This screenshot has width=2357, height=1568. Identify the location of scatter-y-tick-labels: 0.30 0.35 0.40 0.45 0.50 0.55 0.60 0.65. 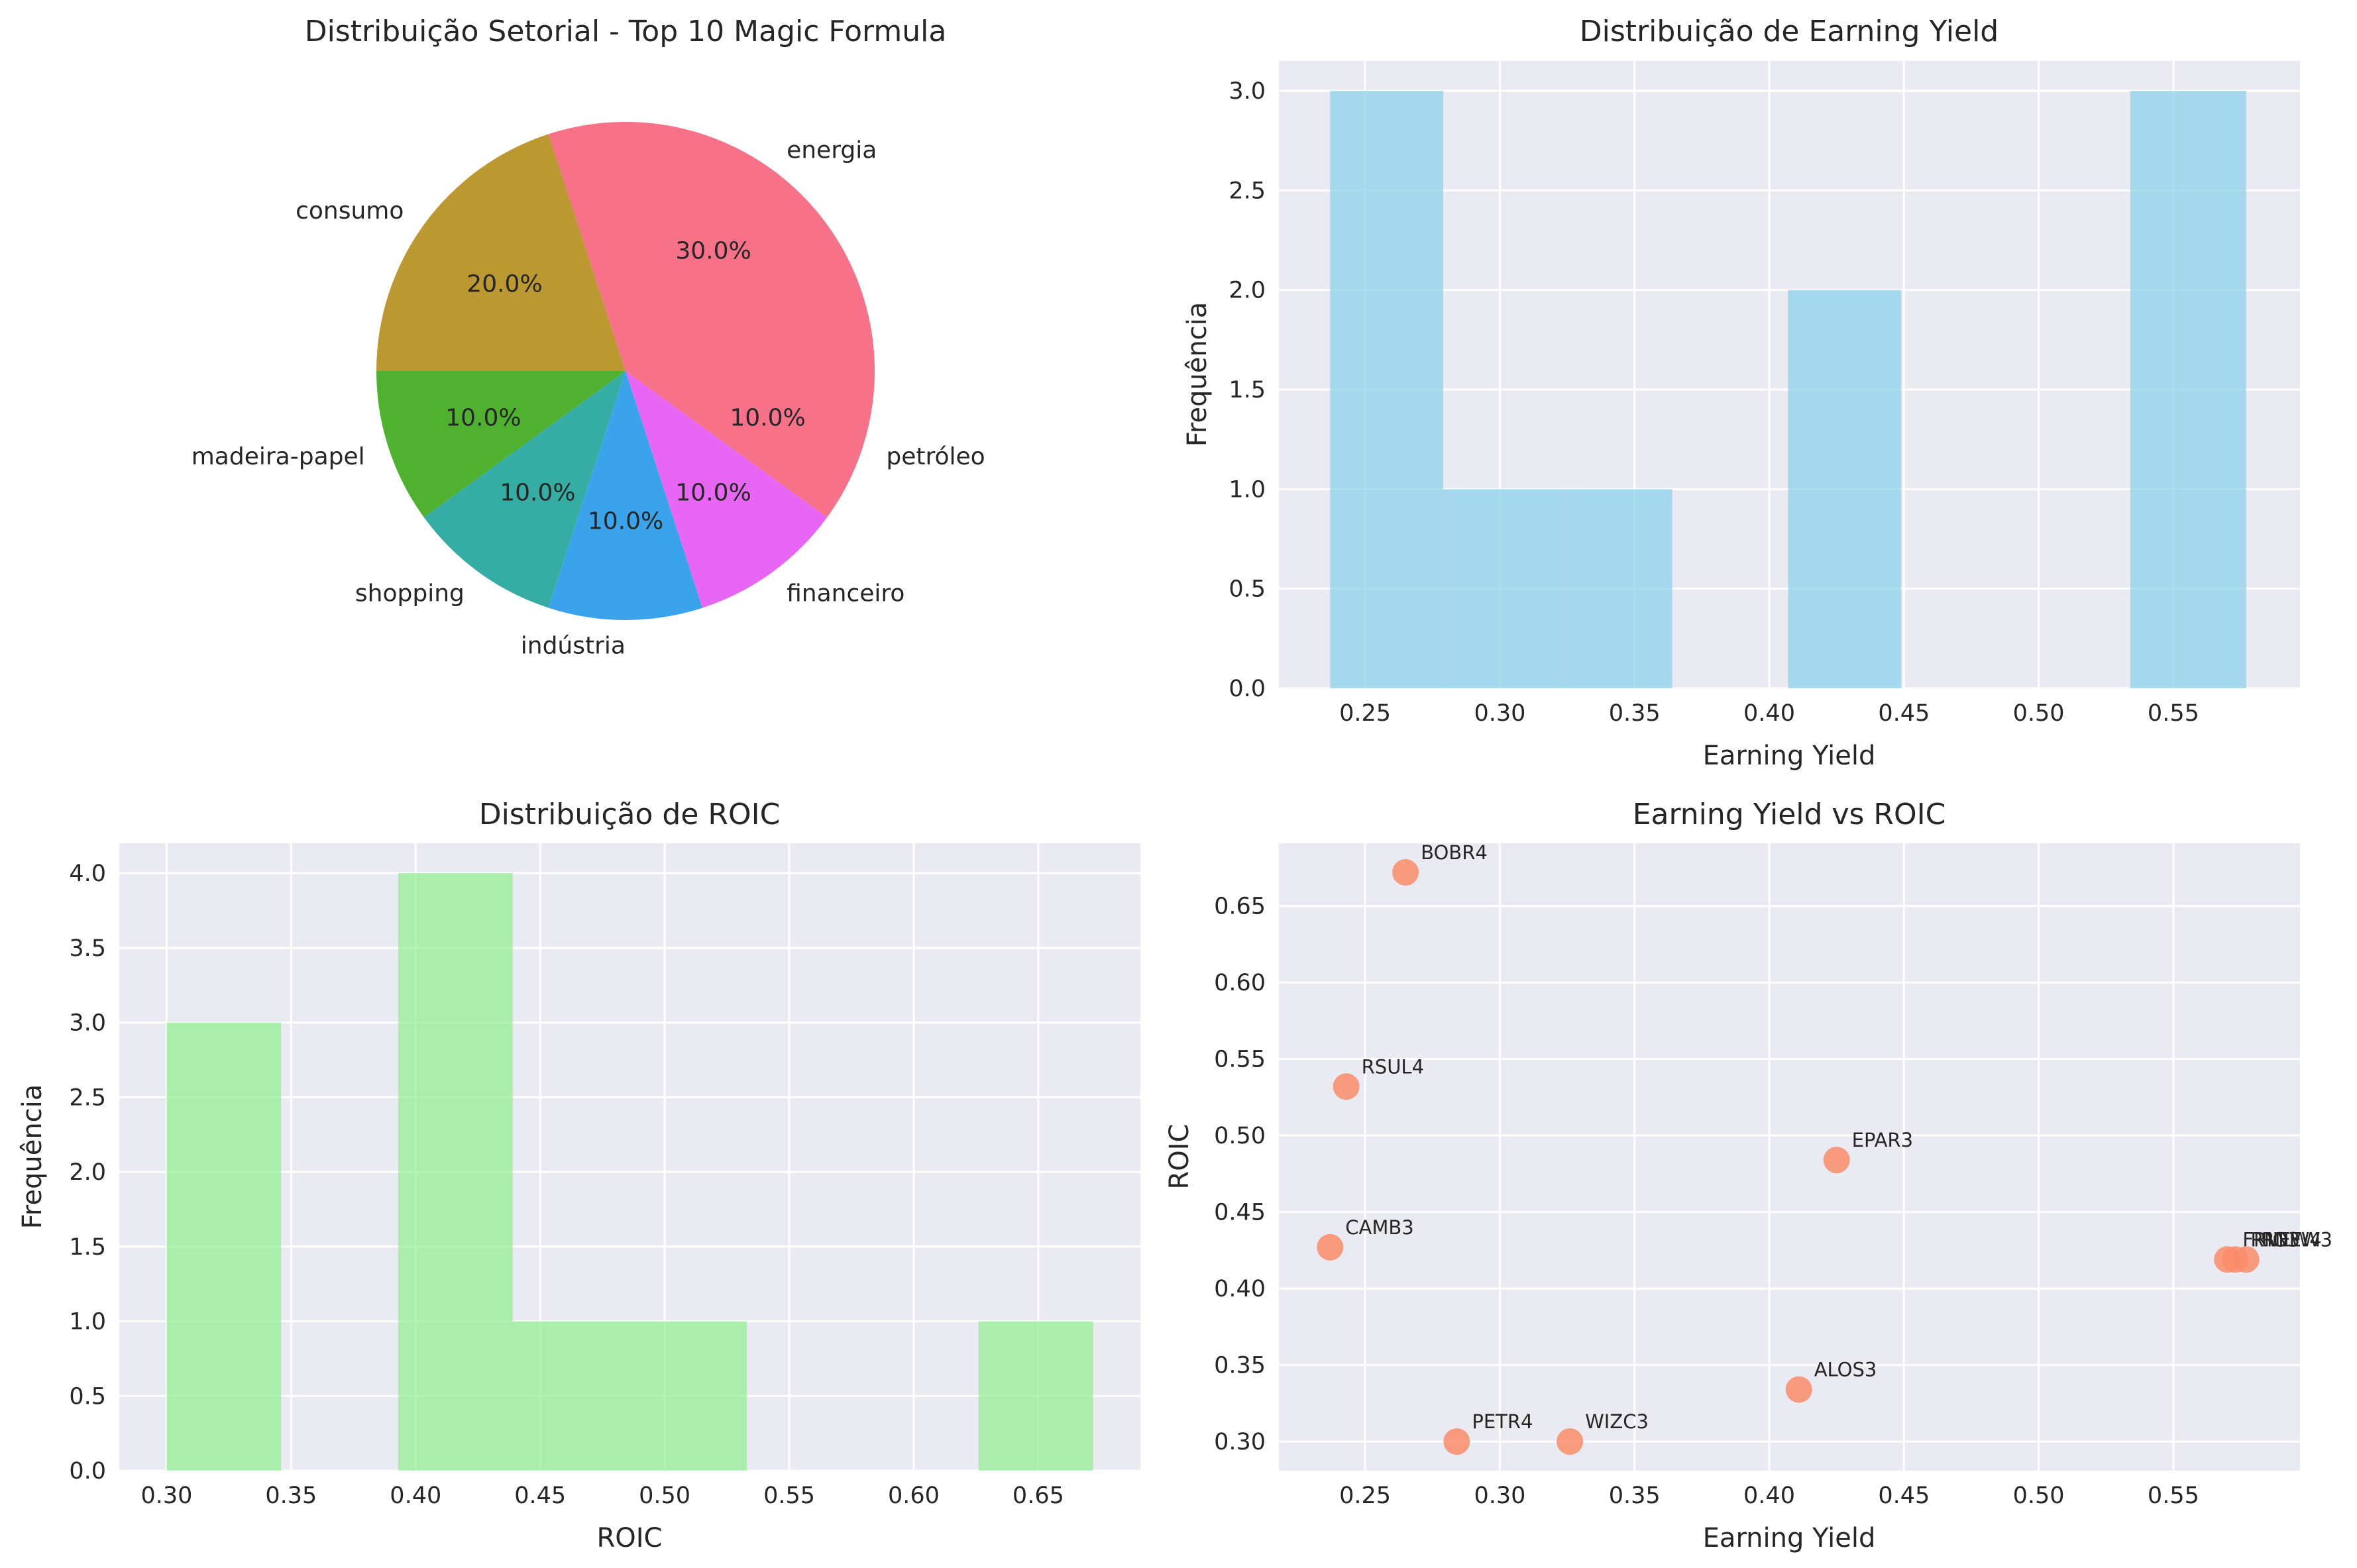
(1240, 1174).